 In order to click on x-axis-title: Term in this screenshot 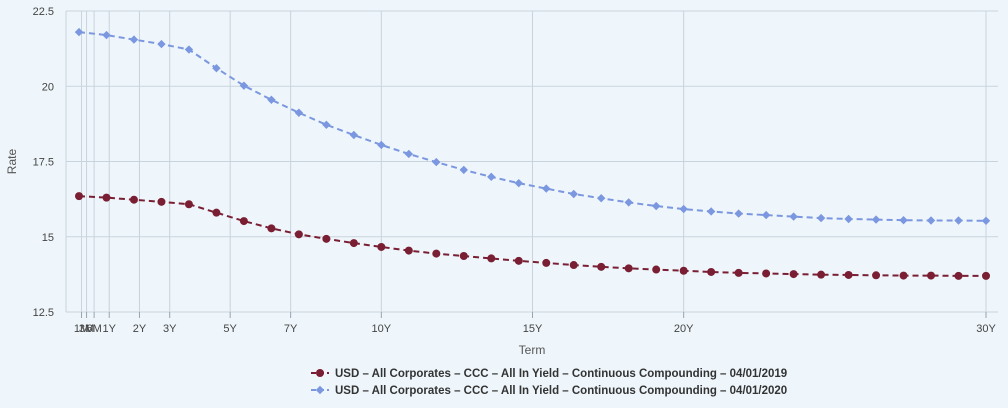, I will do `click(532, 350)`.